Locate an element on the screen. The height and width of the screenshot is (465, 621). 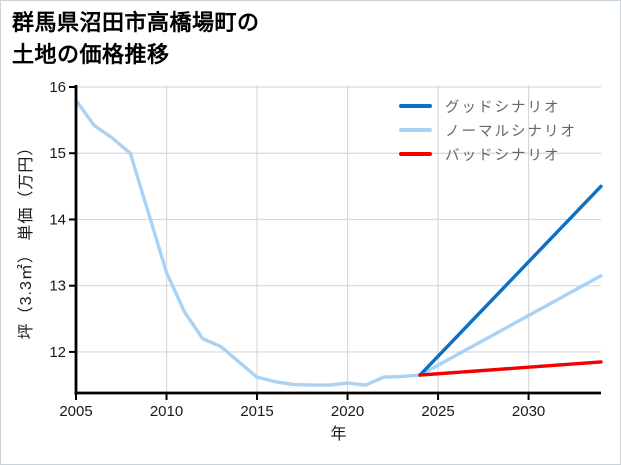
y-tick-label: 12 is located at coordinates (57, 352).